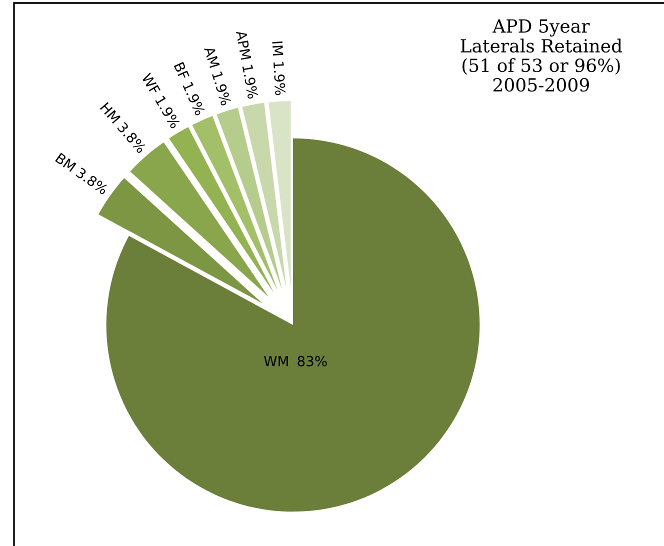 This screenshot has height=546, width=664. What do you see at coordinates (65, 162) in the screenshot?
I see `slice-label: BM` at bounding box center [65, 162].